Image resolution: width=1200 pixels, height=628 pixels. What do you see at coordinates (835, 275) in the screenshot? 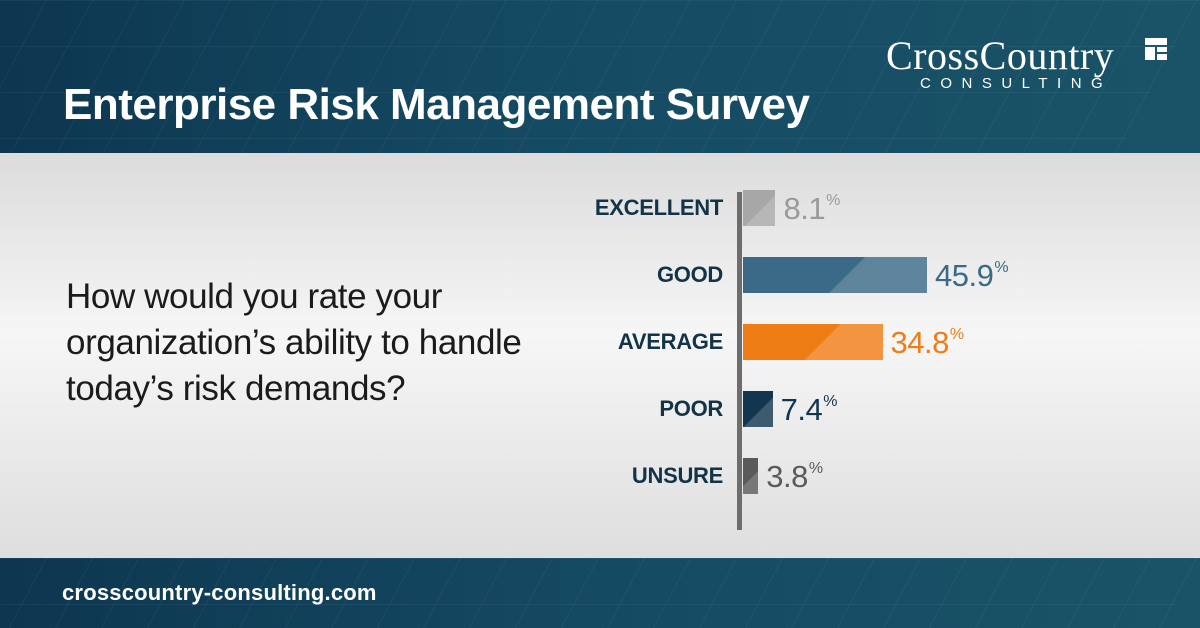
I see `bar-good` at bounding box center [835, 275].